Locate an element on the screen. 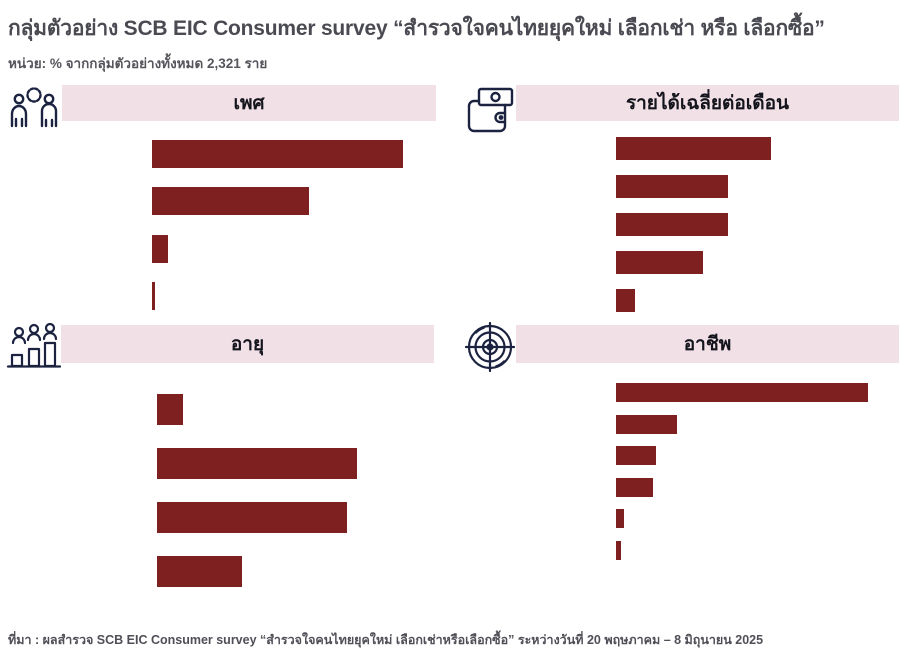  panel-title-age: อายุ is located at coordinates (247, 344).